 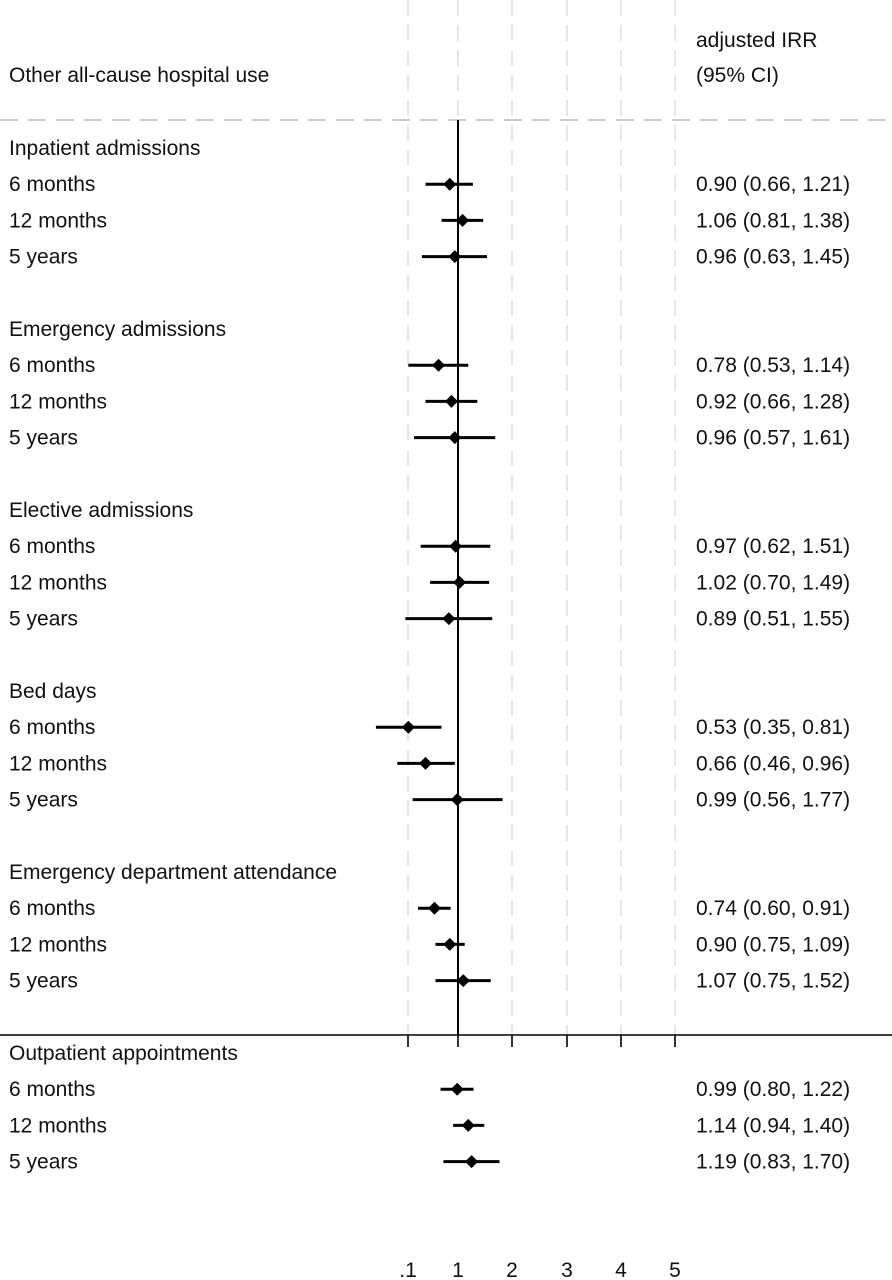 What do you see at coordinates (773, 1125) in the screenshot?
I see `row-value: 1.14 (0.94, 1.40)` at bounding box center [773, 1125].